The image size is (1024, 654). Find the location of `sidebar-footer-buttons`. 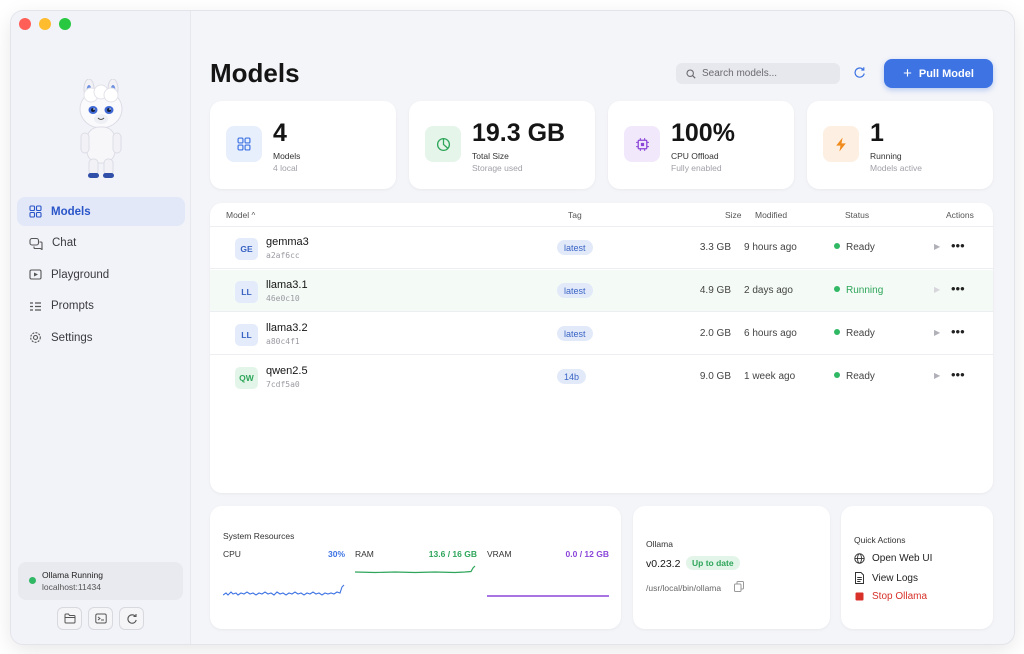

sidebar-footer-buttons is located at coordinates (100, 618).